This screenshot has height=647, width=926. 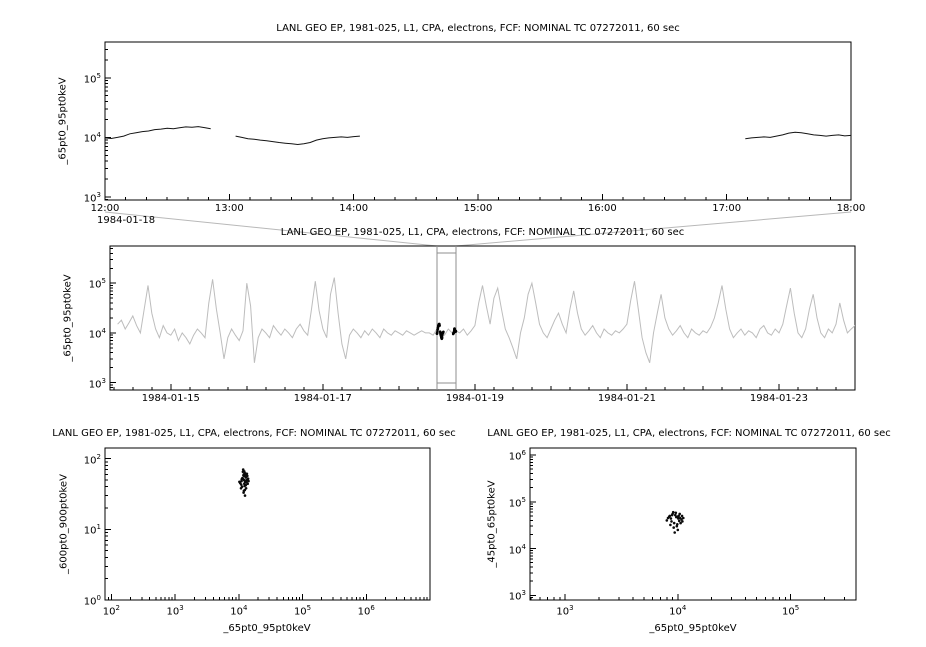 What do you see at coordinates (64, 524) in the screenshot?
I see `scatter-left-y-axis-label: _600pt0_900pt0keV` at bounding box center [64, 524].